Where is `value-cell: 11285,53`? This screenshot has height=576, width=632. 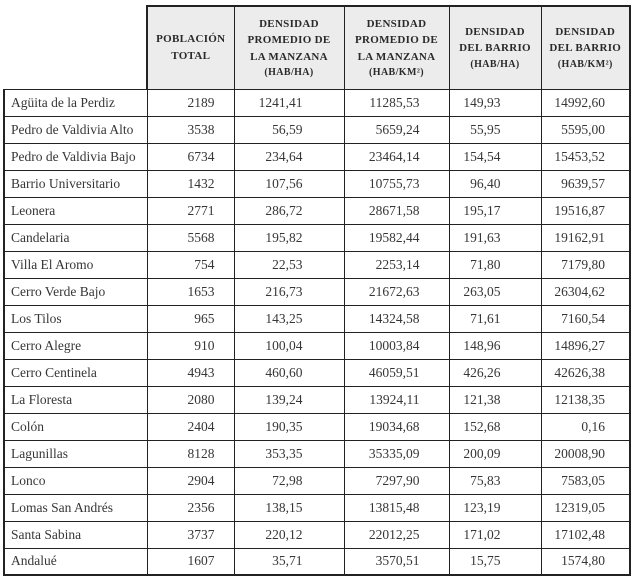 value-cell: 11285,53 is located at coordinates (396, 102).